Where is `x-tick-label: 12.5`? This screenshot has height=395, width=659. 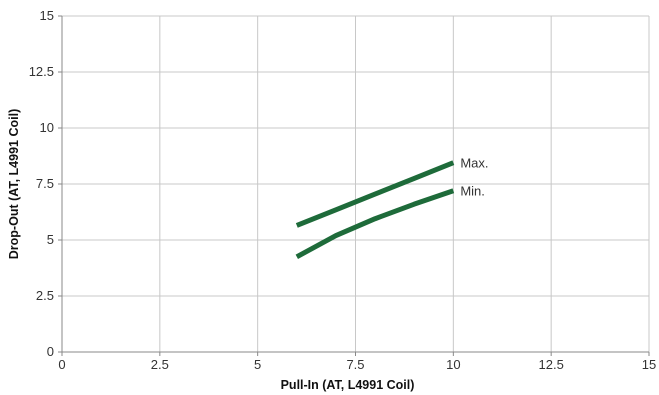 x-tick-label: 12.5 is located at coordinates (551, 364).